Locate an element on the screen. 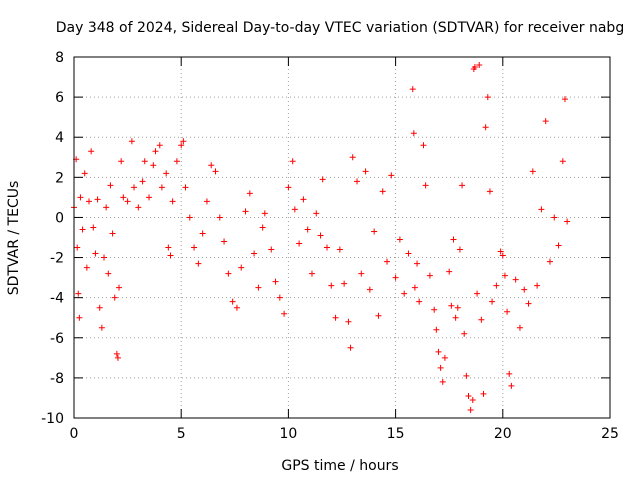 This screenshot has width=640, height=480. x-axis-label: GPS time / hours is located at coordinates (339, 466).